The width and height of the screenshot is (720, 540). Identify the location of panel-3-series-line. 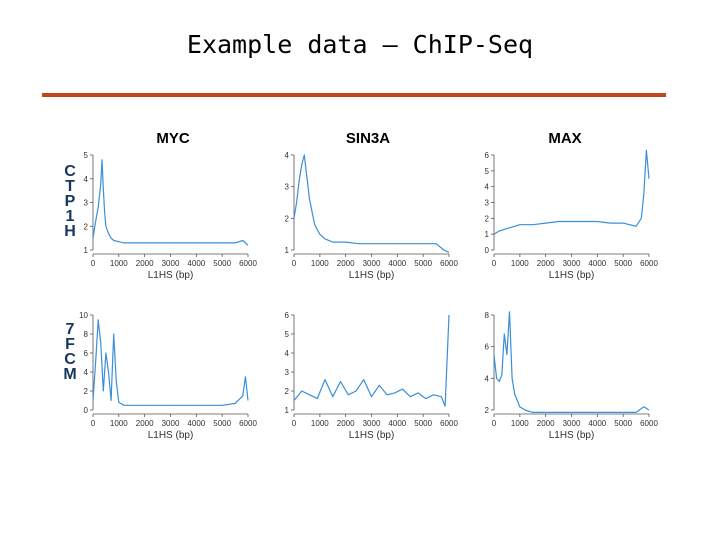
(571, 192).